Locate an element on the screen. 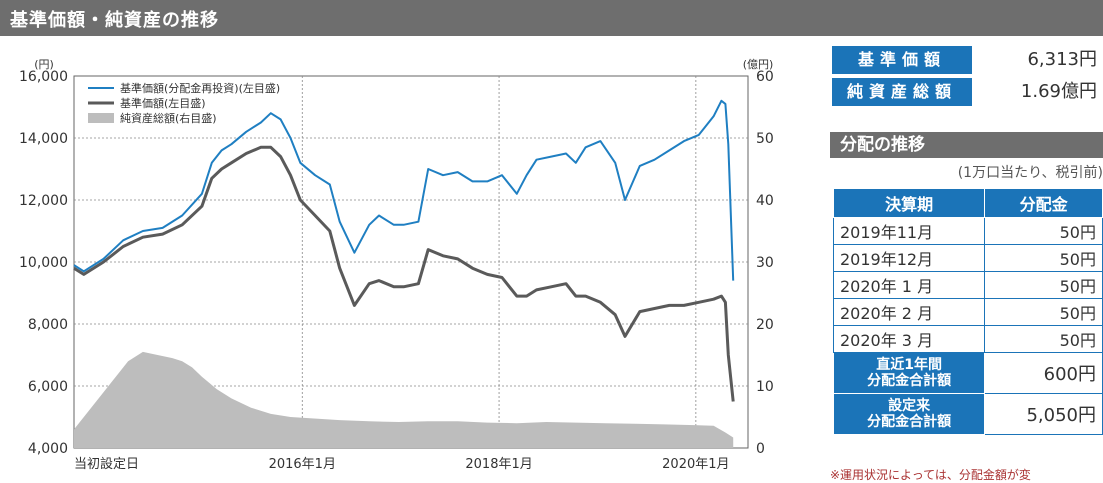  total-label-since-line1: 設定来 is located at coordinates (909, 406).